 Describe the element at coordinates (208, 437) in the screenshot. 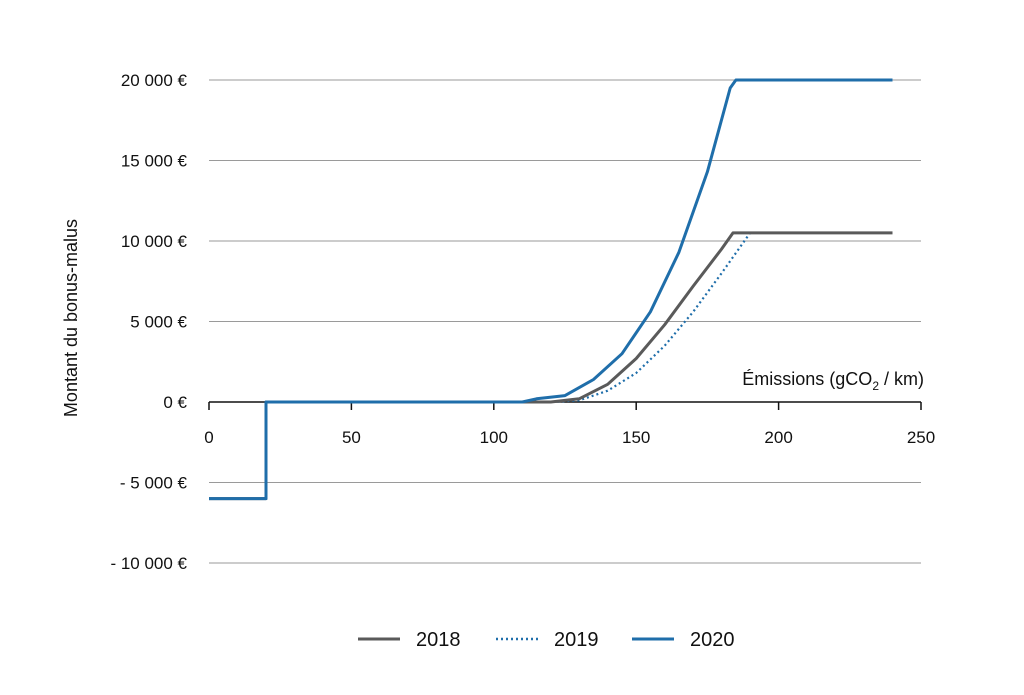

I see `x-tick-label: 0` at that location.